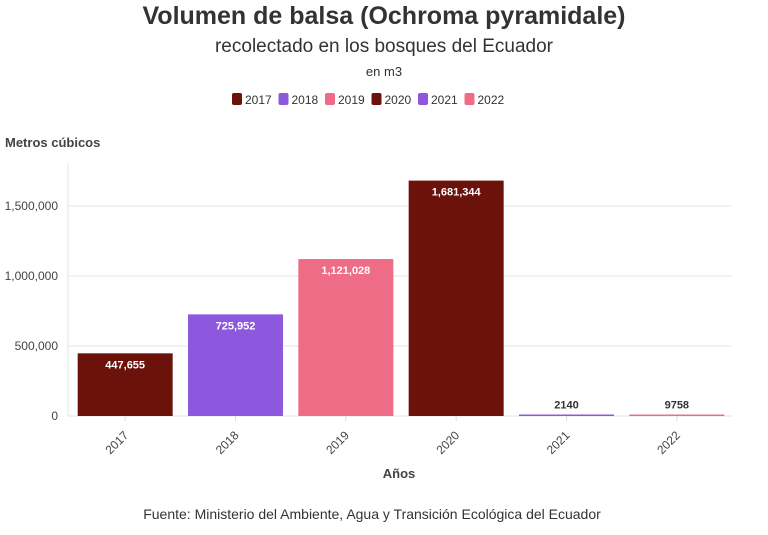 The width and height of the screenshot is (768, 535). I want to click on data-label: 1,121,028, so click(345, 271).